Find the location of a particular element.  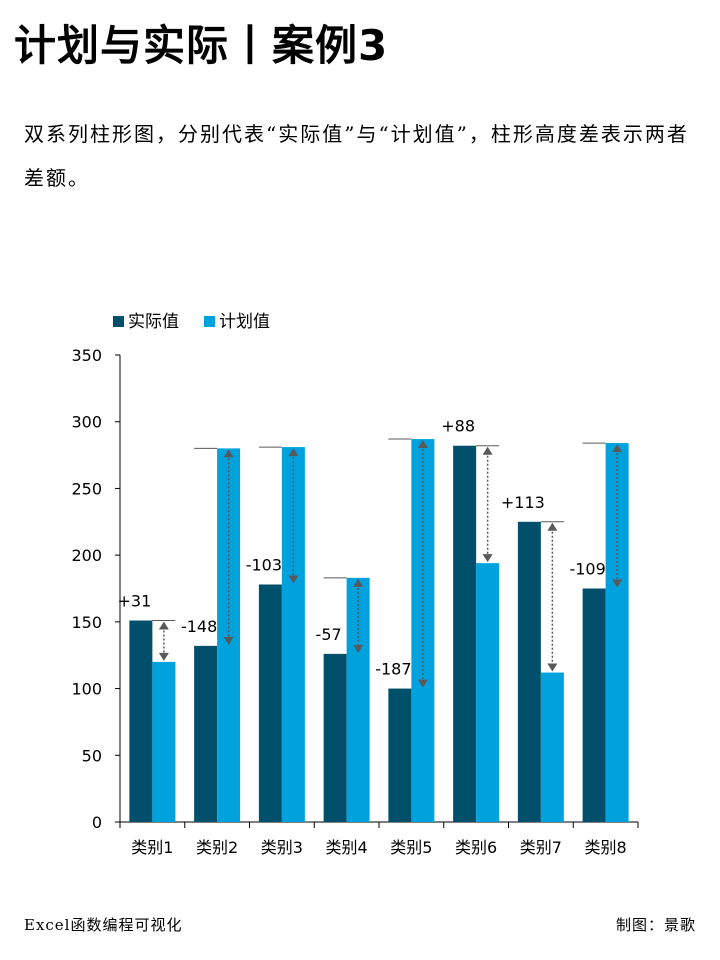

difference-label: +31 is located at coordinates (134, 601).